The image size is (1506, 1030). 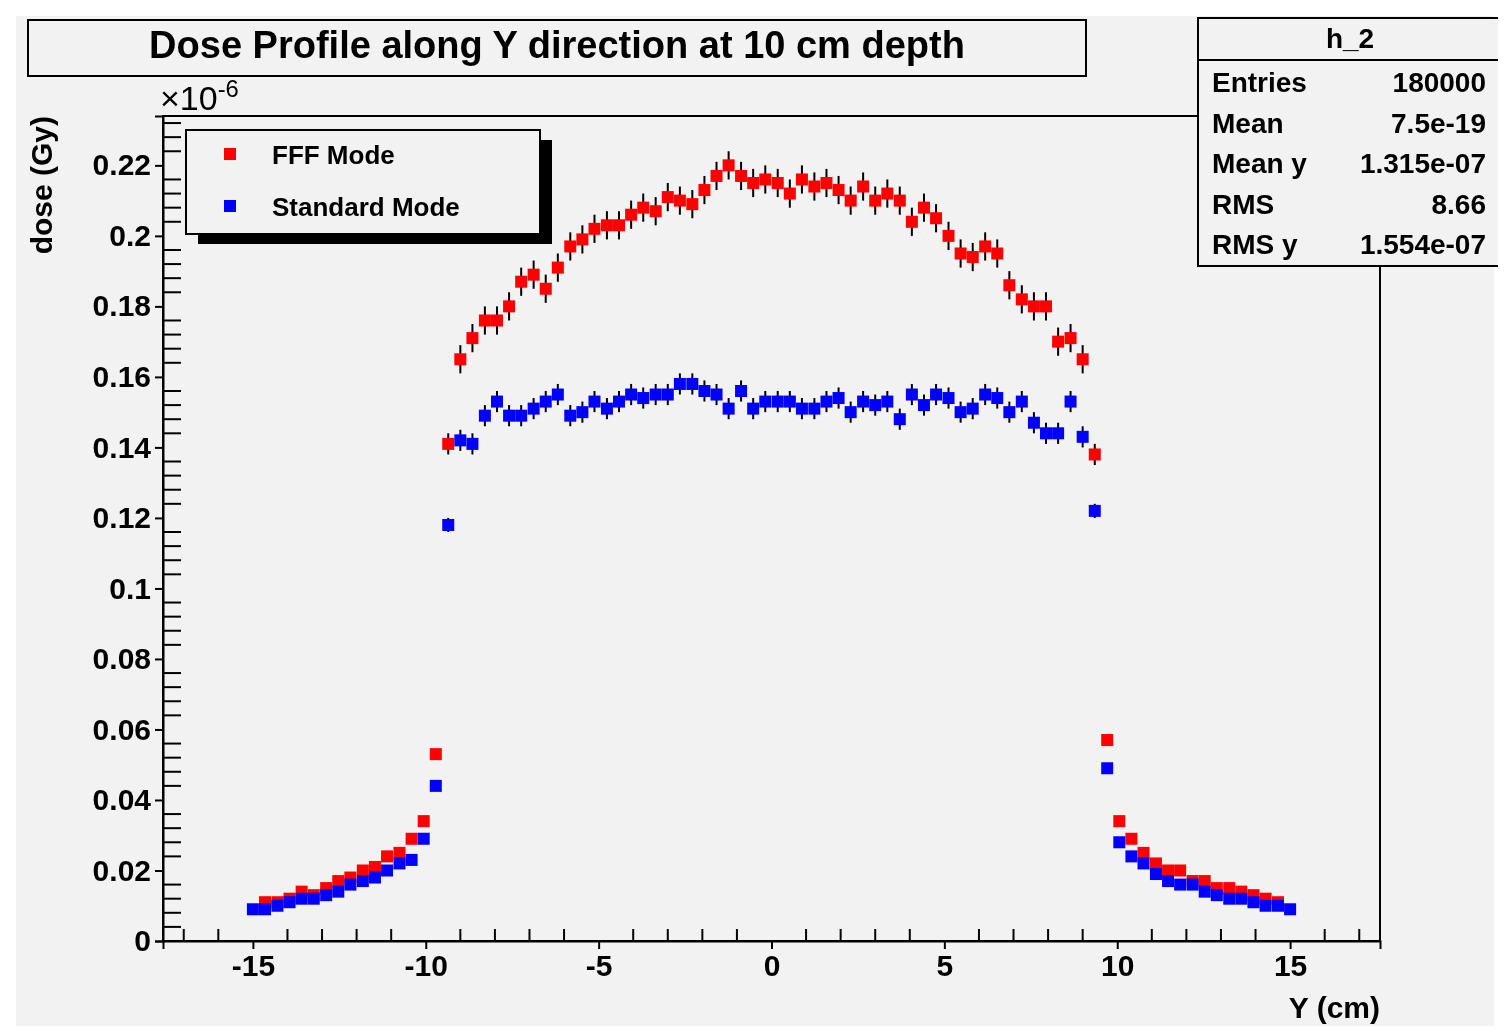 What do you see at coordinates (130, 588) in the screenshot?
I see `y-tick-label: 0.1` at bounding box center [130, 588].